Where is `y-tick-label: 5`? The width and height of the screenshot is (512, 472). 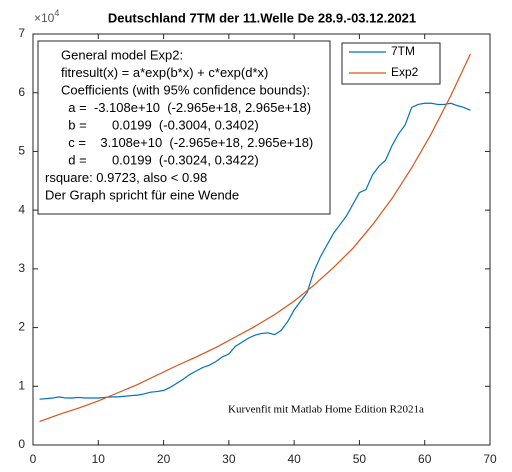 y-tick-label: 5 is located at coordinates (21, 151).